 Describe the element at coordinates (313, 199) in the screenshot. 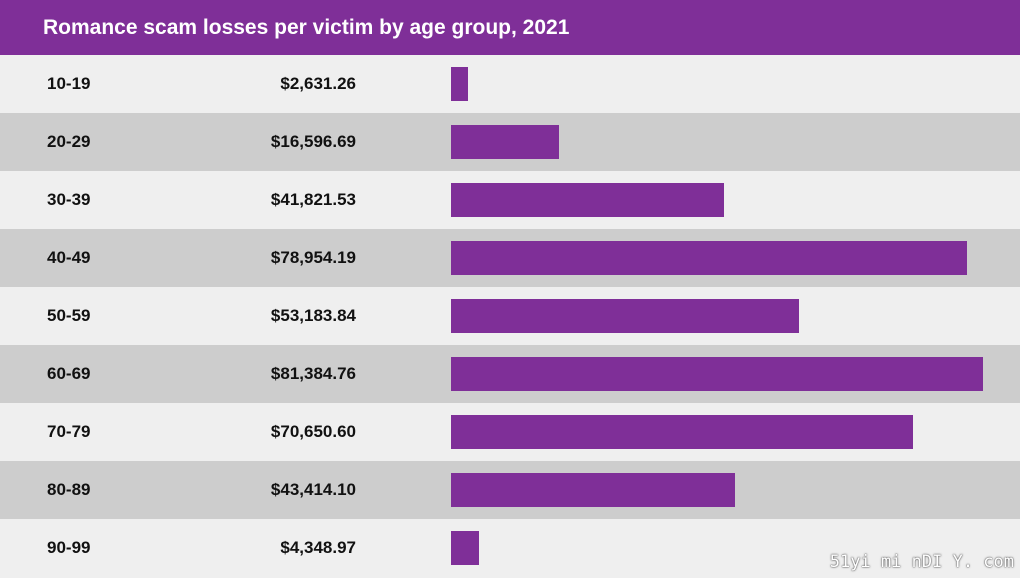

I see `value-label: $41,821.53` at that location.